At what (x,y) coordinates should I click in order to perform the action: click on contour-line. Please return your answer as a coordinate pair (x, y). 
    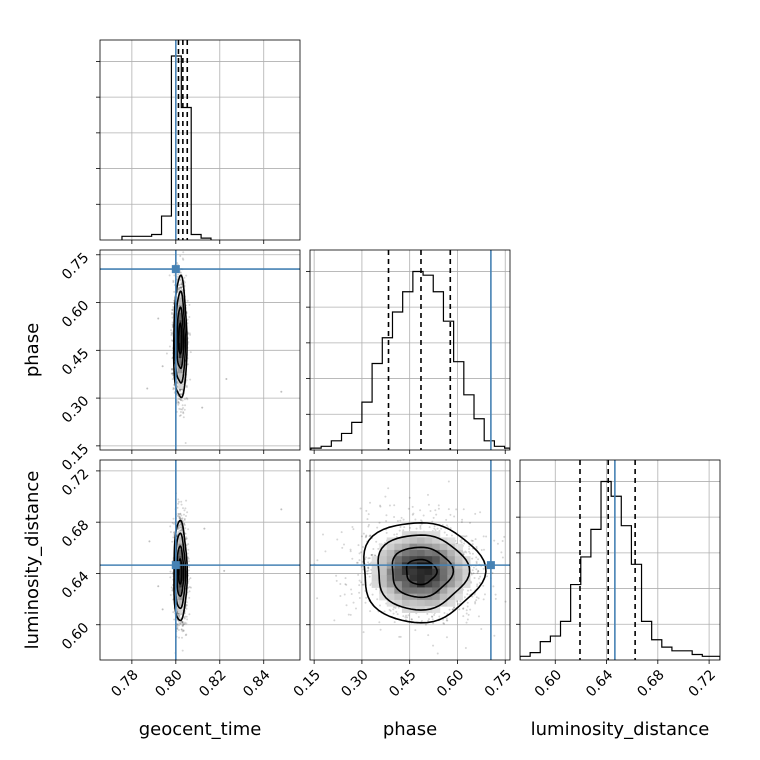
    Looking at the image, I should click on (424, 572).